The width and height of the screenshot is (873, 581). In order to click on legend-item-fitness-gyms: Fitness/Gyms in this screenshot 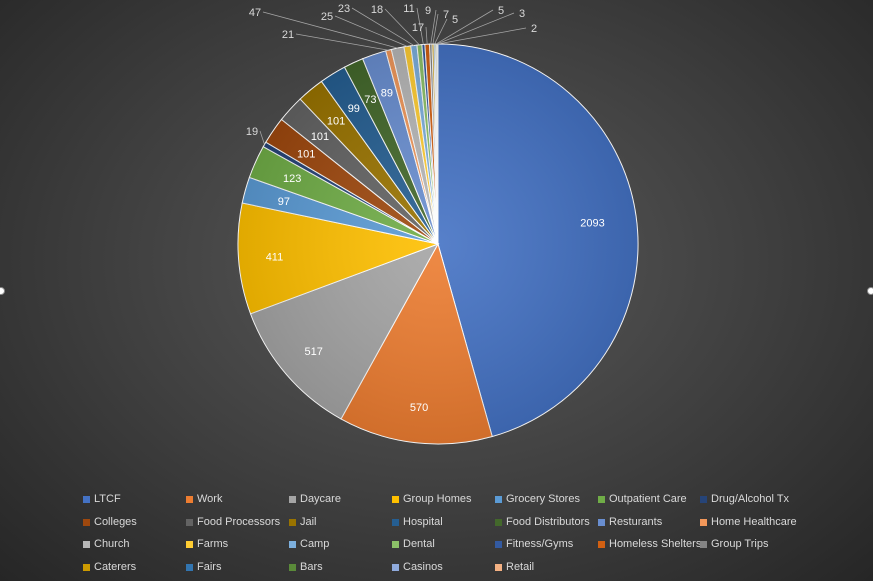, I will do `click(534, 544)`.